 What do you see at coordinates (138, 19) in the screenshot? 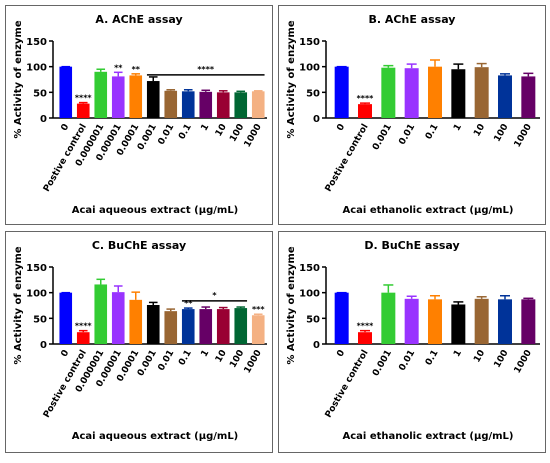
I see `chart-title: A. AChE assay` at bounding box center [138, 19].